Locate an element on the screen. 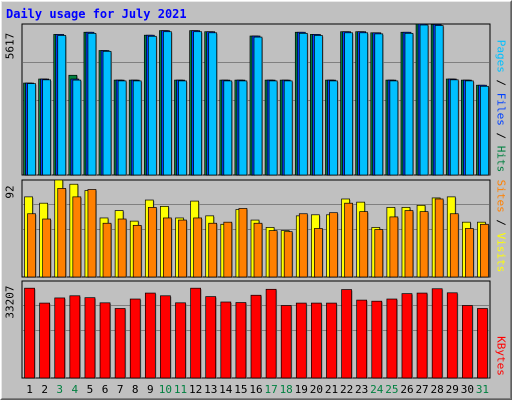 This screenshot has height=400, width=512. day-label: 31 is located at coordinates (482, 389).